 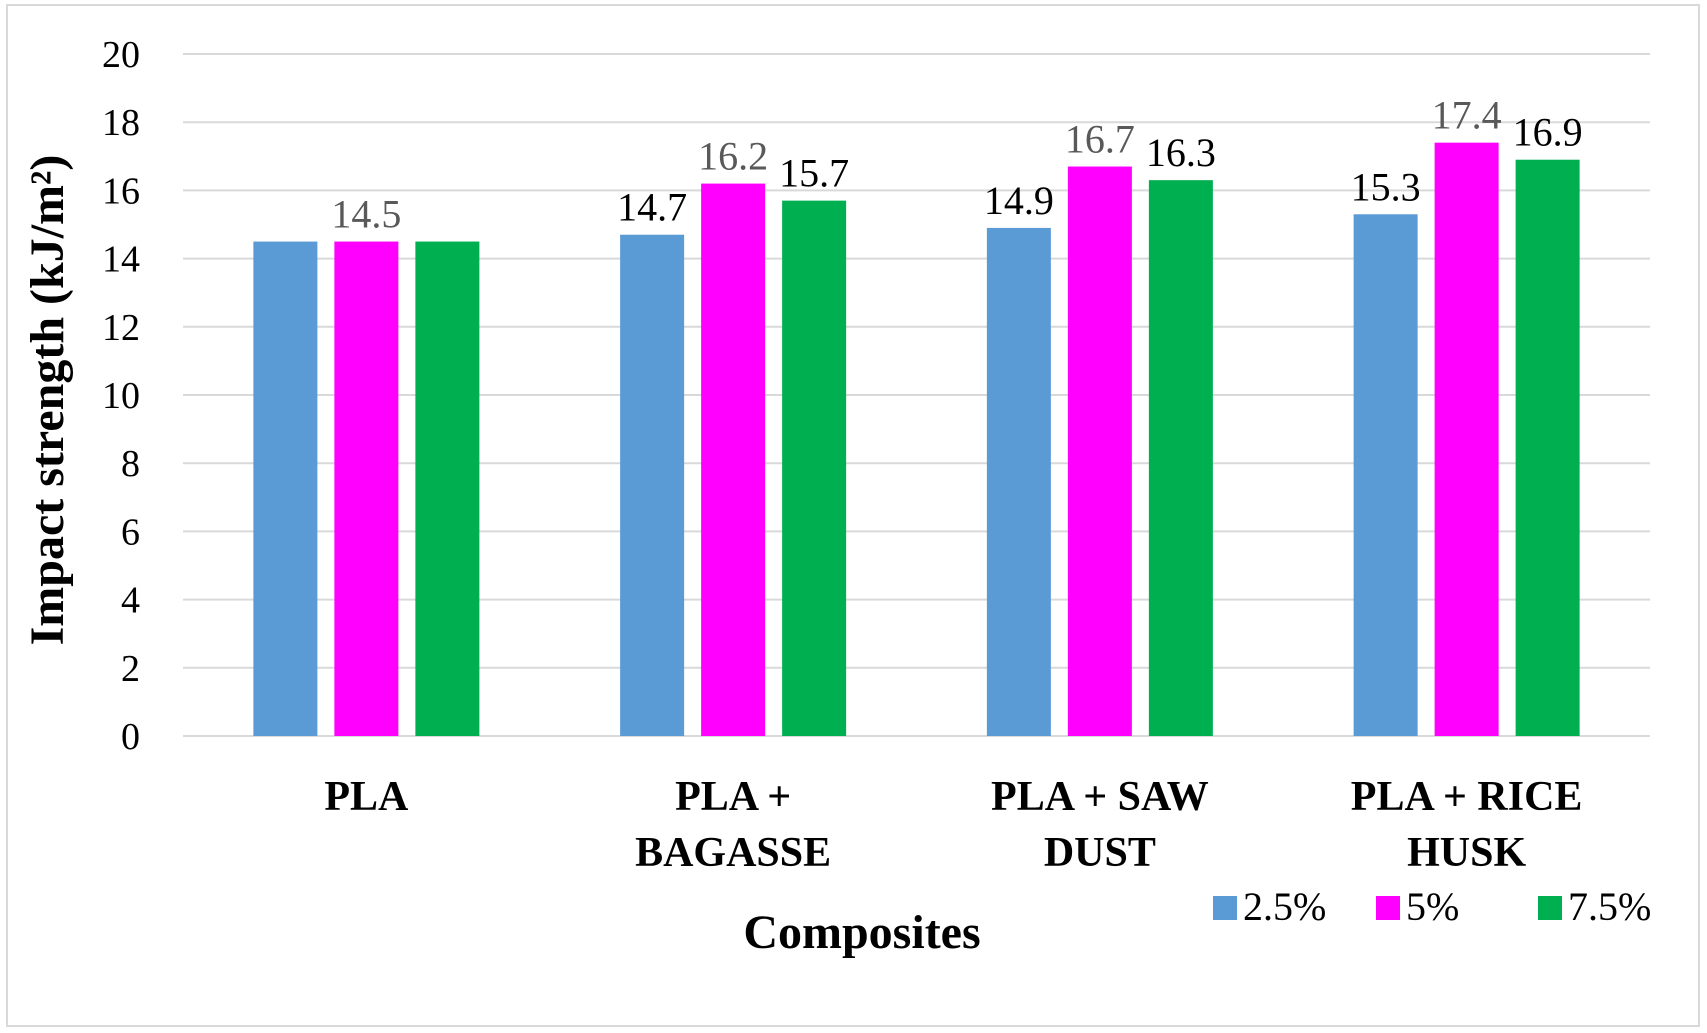 I want to click on data-label: 16.3, so click(x=1181, y=152).